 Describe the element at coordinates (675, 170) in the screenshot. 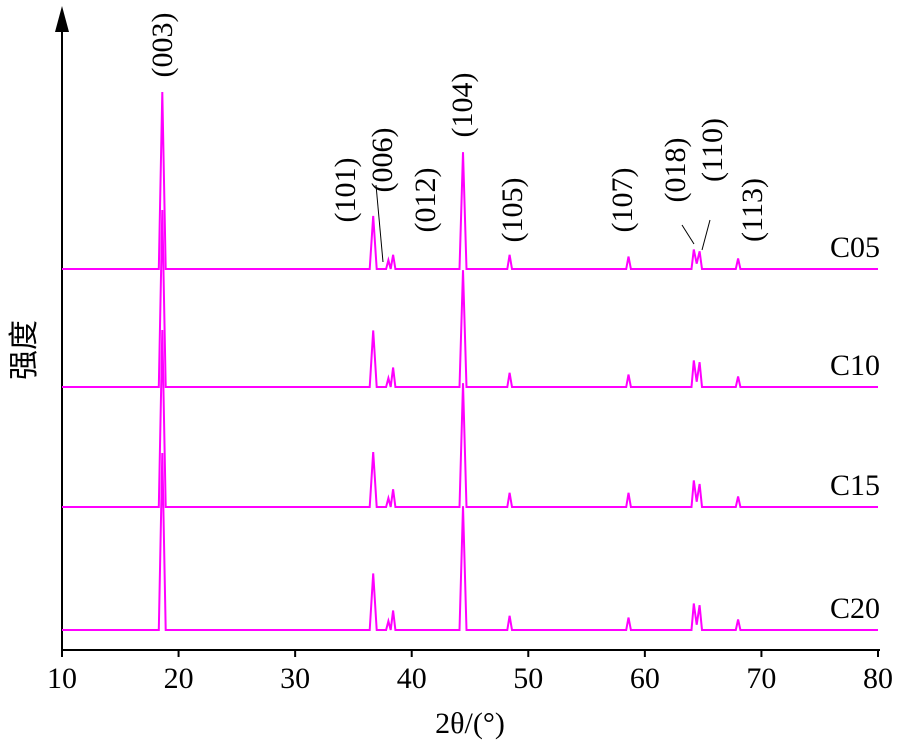

I see `peak-label: (018)` at that location.